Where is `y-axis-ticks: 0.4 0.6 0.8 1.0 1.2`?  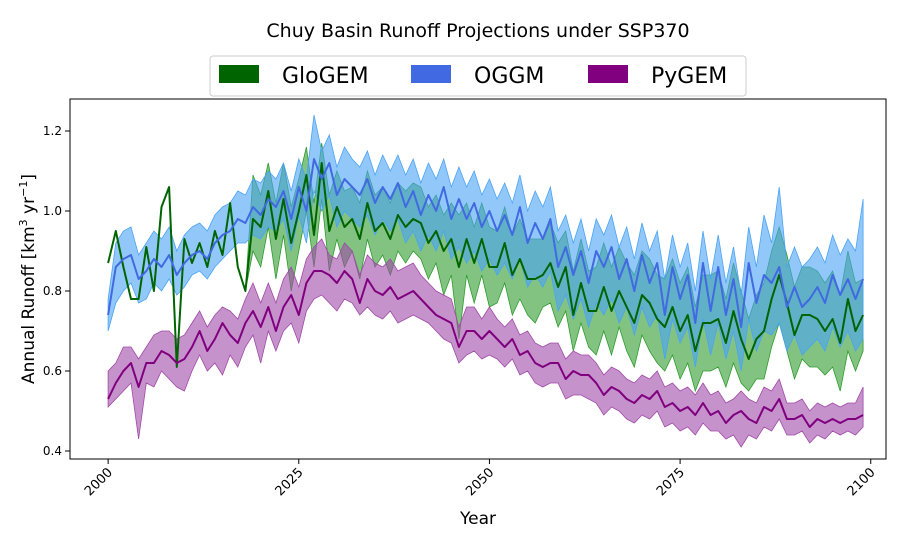
y-axis-ticks: 0.4 0.6 0.8 1.0 1.2 is located at coordinates (56, 291).